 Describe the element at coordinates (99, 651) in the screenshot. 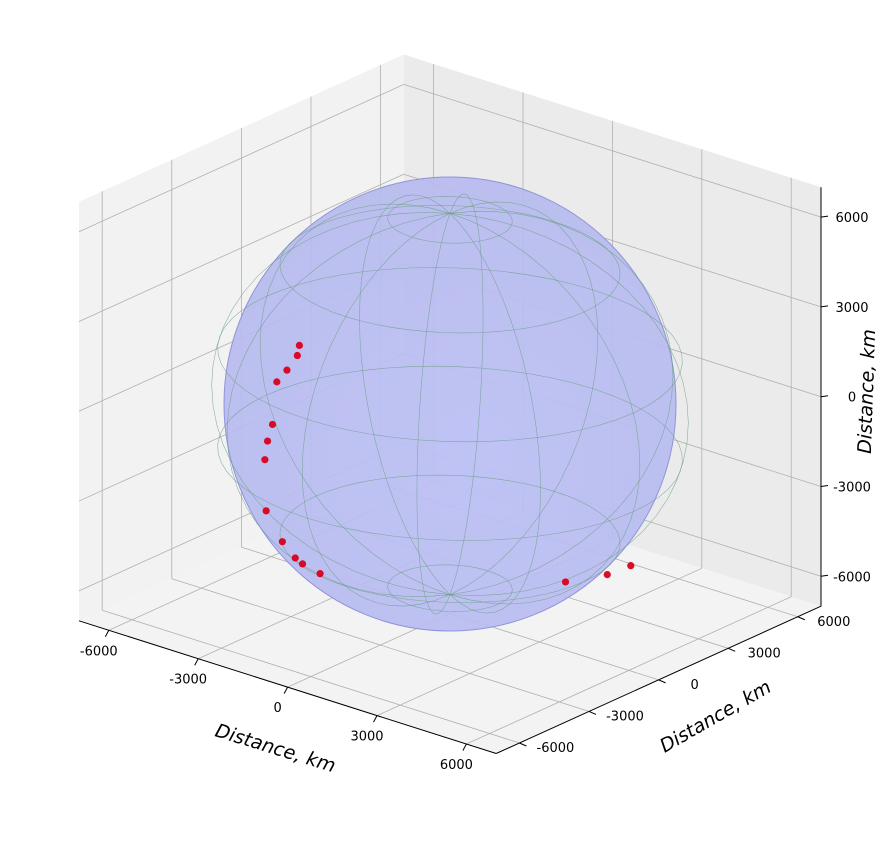

I see `x-tick-label: -6000` at that location.